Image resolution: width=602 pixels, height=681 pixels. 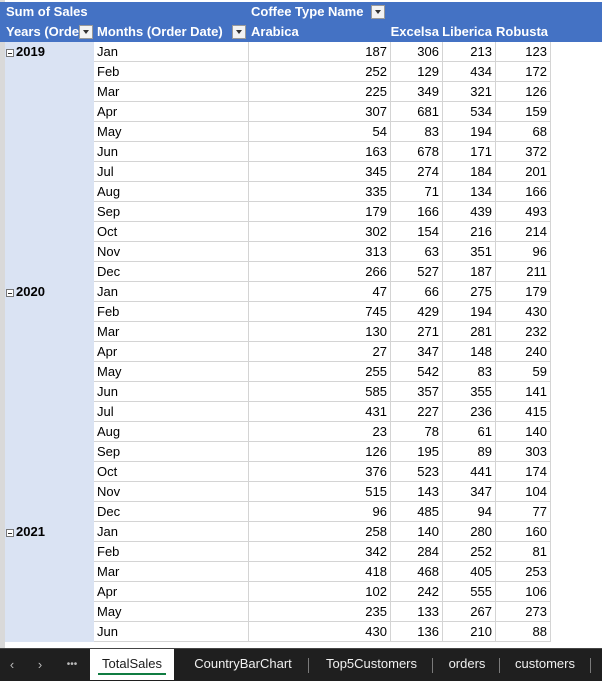 What do you see at coordinates (319, 472) in the screenshot?
I see `value-cell-arabica: 376` at bounding box center [319, 472].